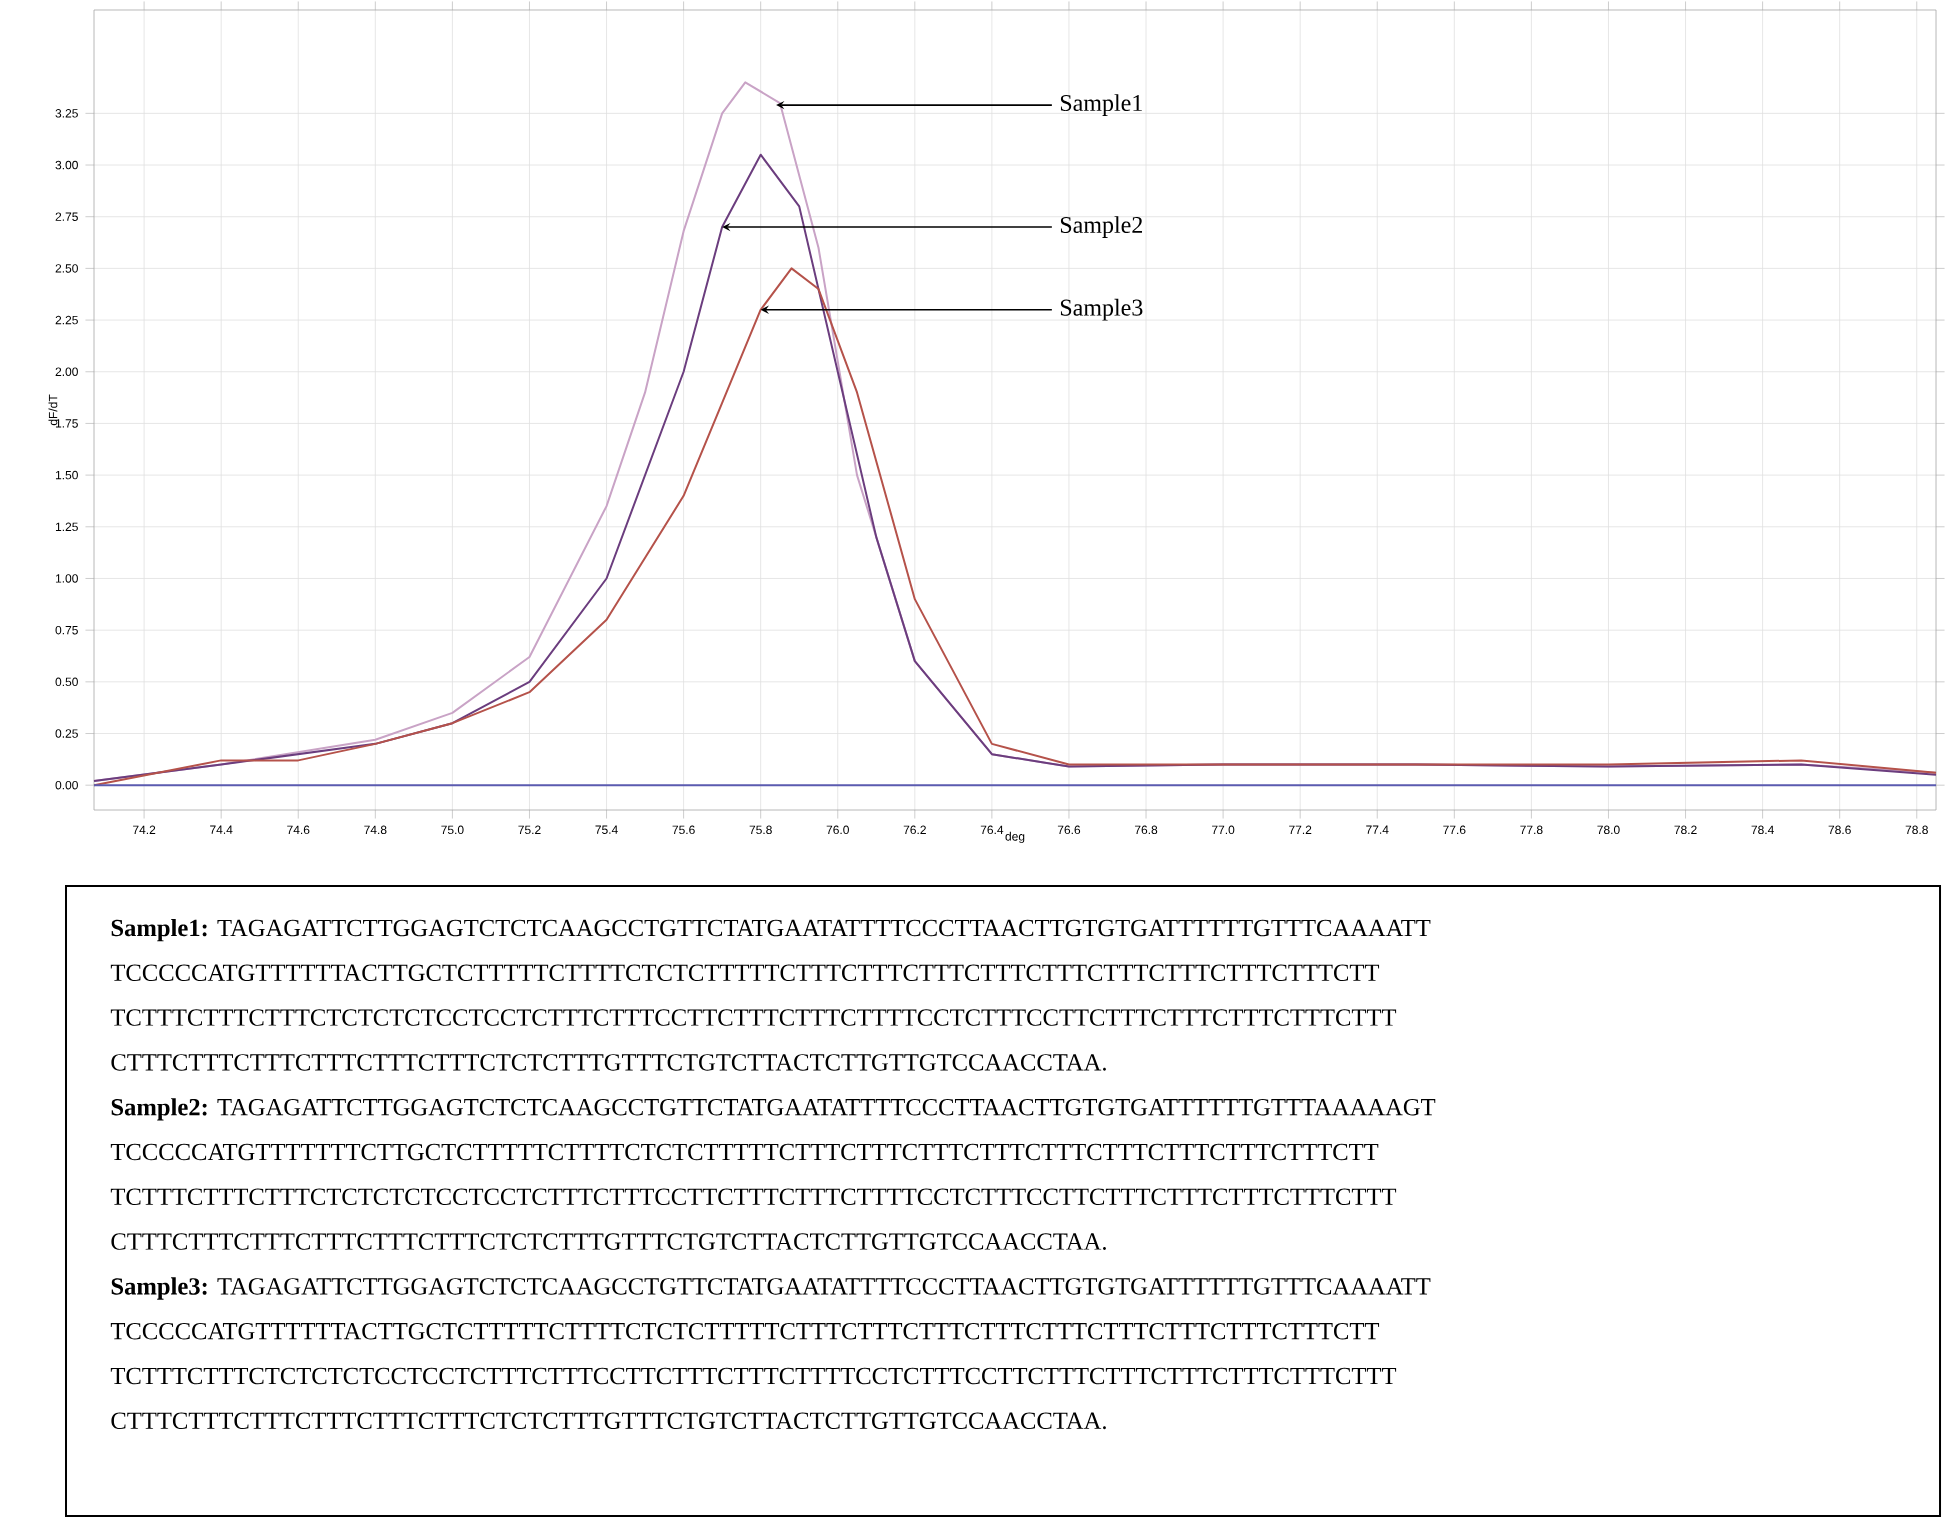 This screenshot has height=1522, width=1952. Describe the element at coordinates (744, 1152) in the screenshot. I see `text: TCCCCCATGTTTTTTTCTTGCTCTTTTTCTTTTCTCTCTTTTTCTTTCTTTCTTTCTTTCTTTCTTTCTTTCTTTCTTTCTT` at that location.